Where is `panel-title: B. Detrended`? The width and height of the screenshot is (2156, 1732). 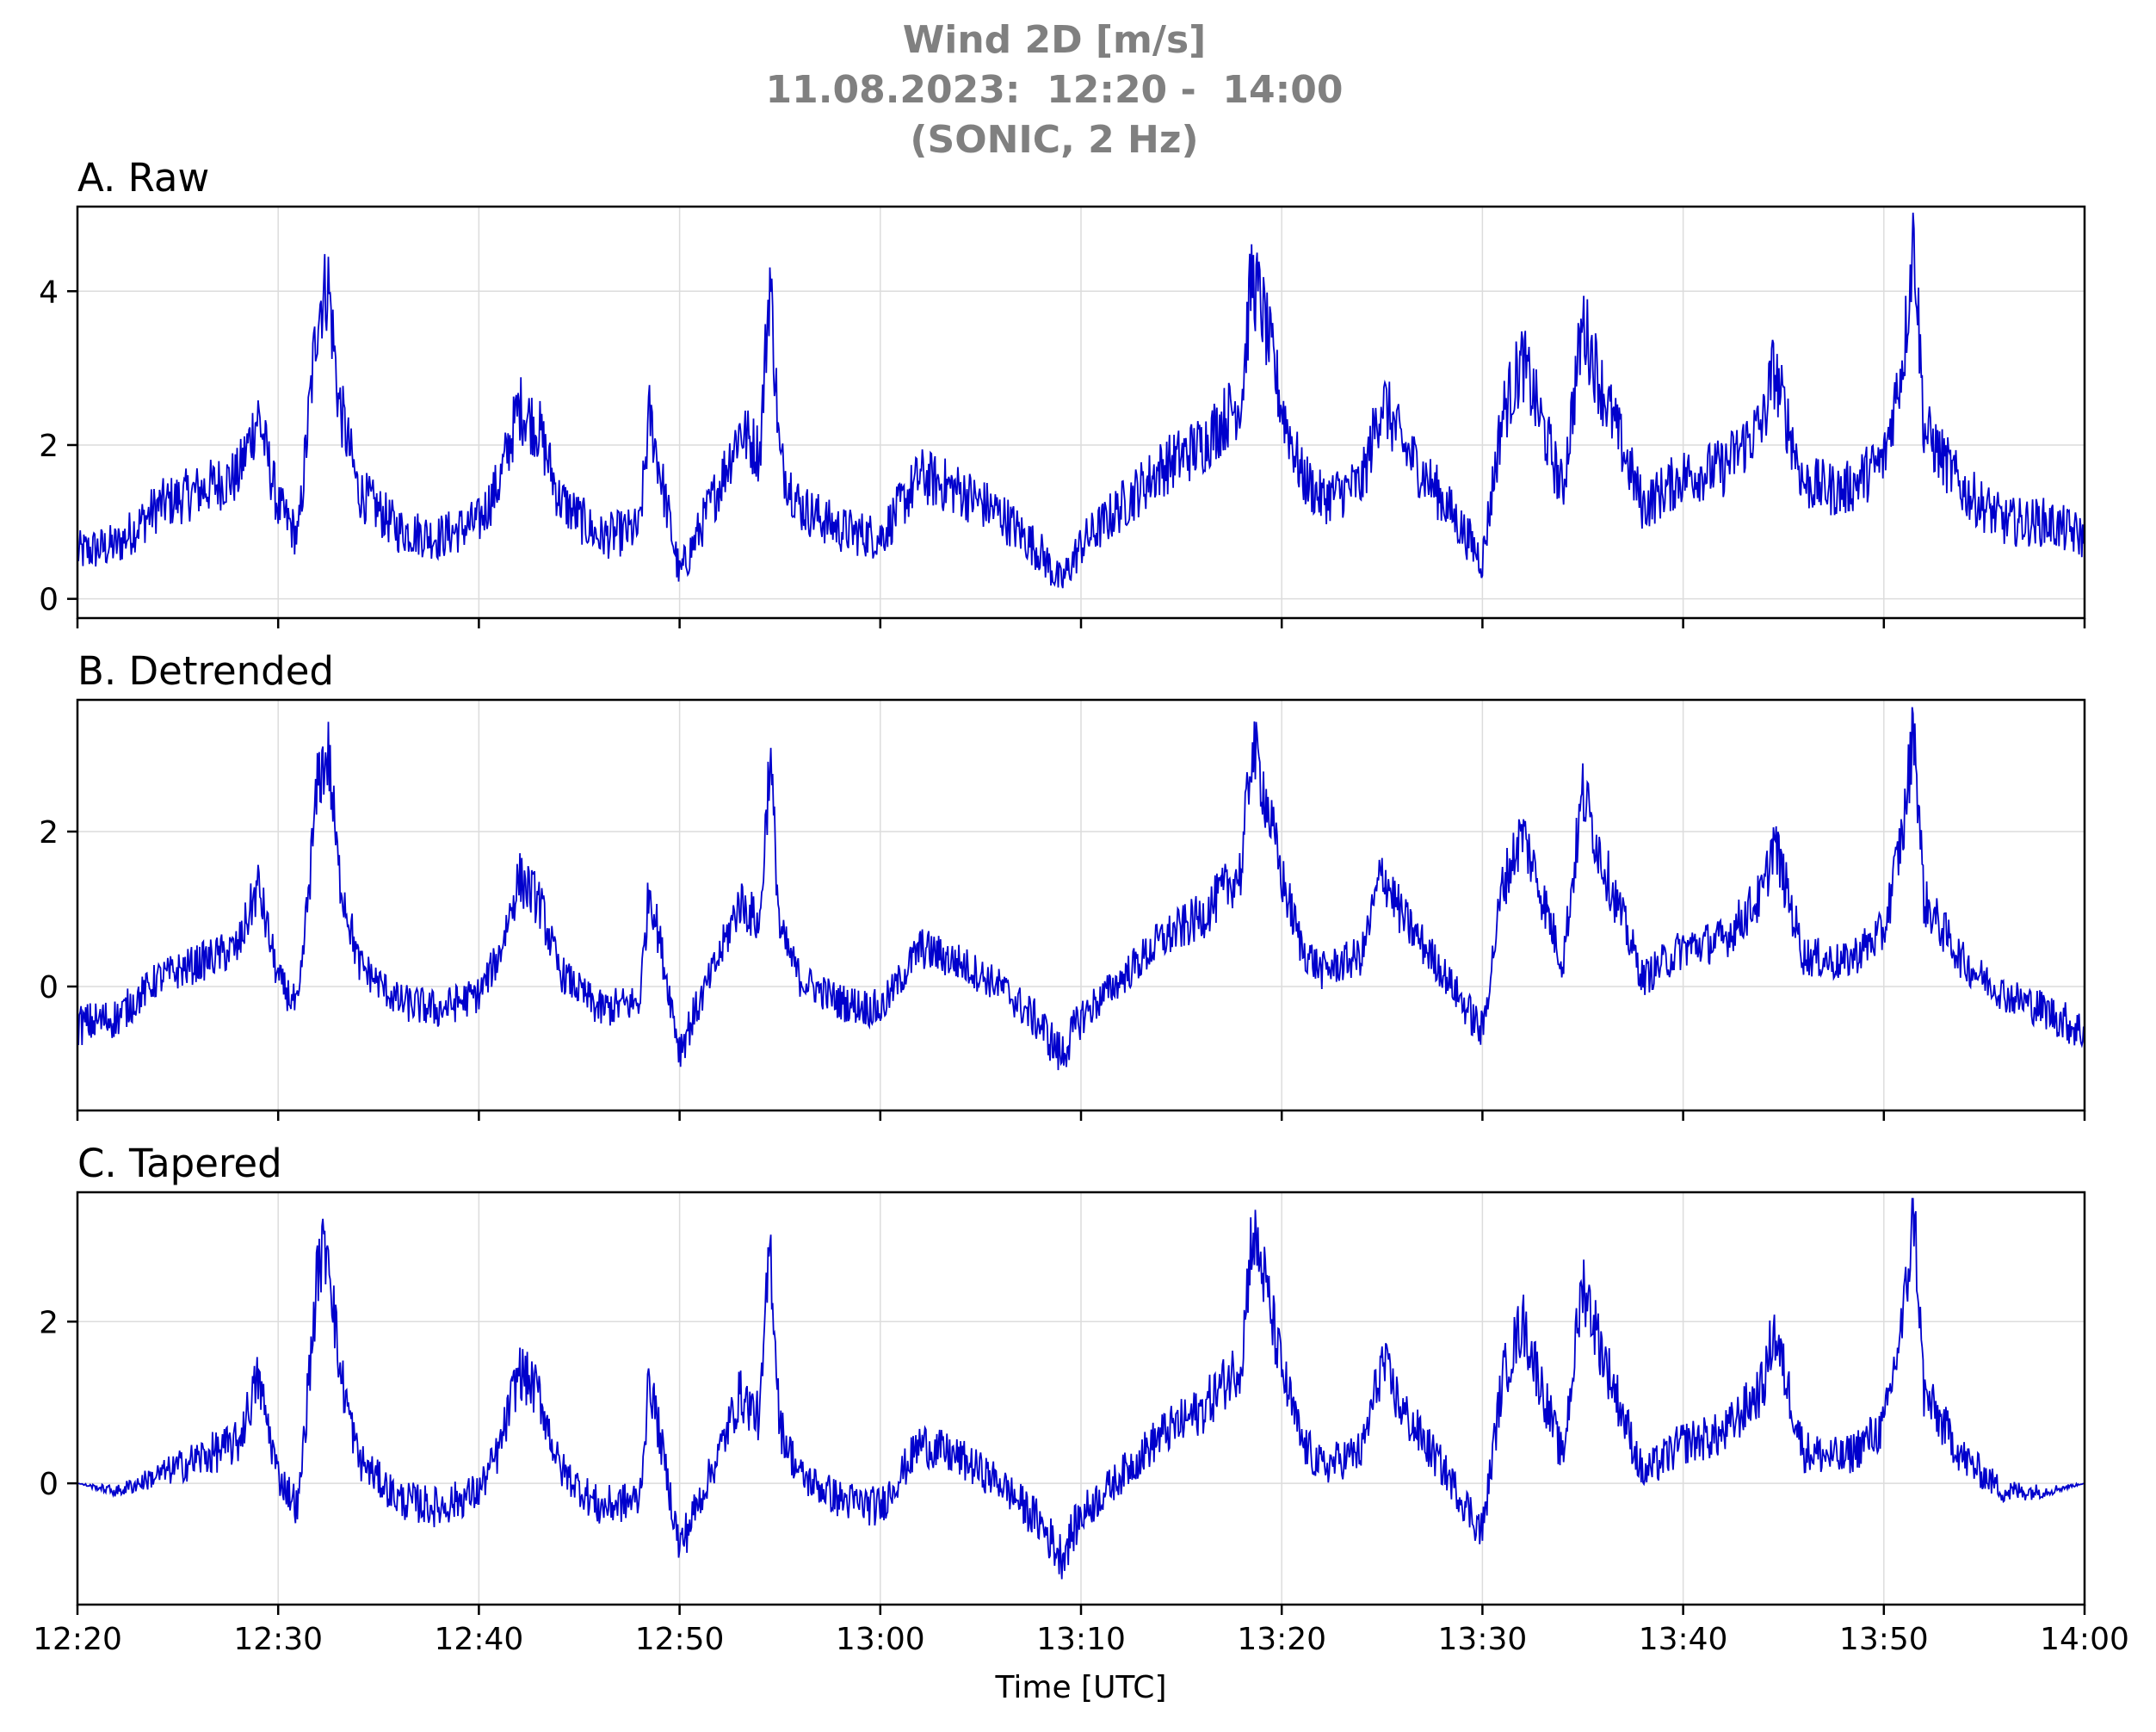 panel-title: B. Detrended is located at coordinates (205, 671).